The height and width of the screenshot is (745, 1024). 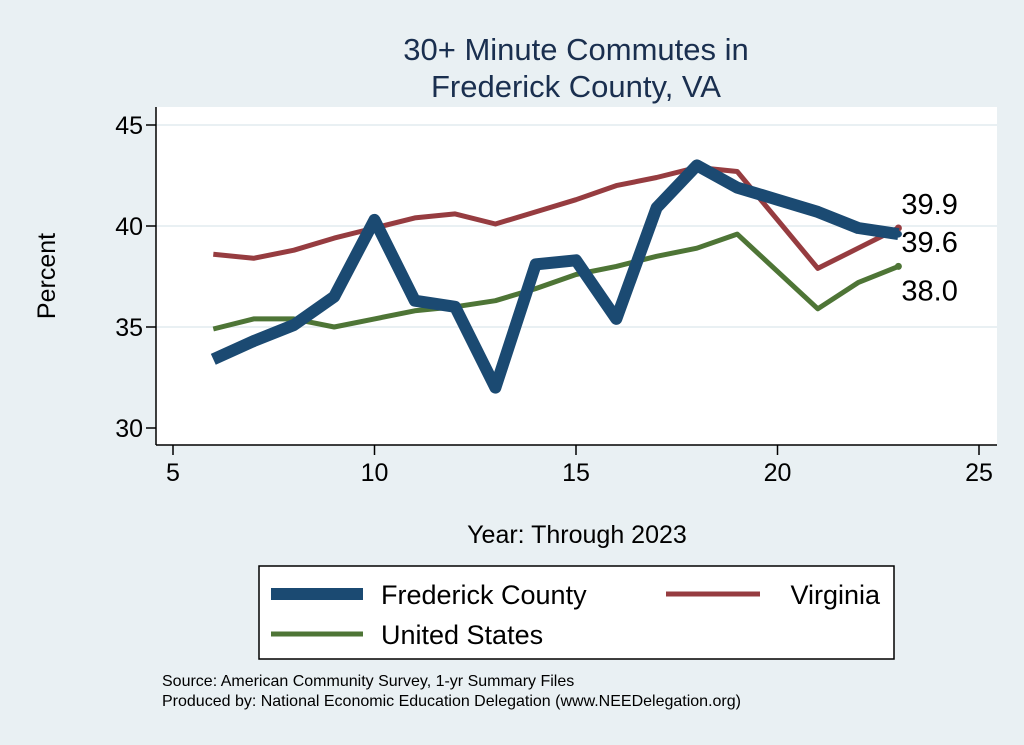 What do you see at coordinates (898, 234) in the screenshot?
I see `endpoint-frederick-county` at bounding box center [898, 234].